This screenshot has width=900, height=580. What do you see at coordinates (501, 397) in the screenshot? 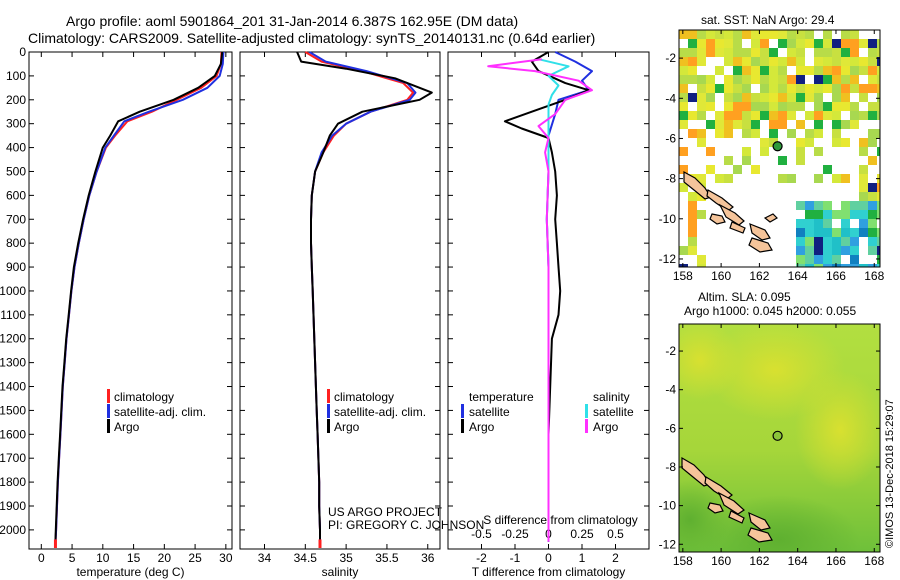
I see `legend-temperature-title: temperature` at bounding box center [501, 397].